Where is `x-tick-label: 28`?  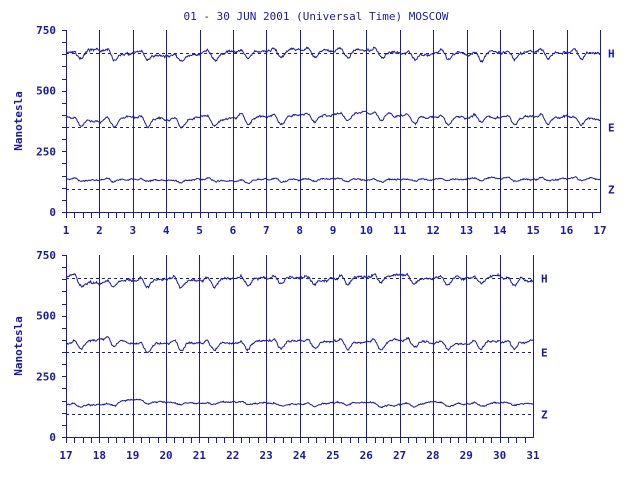
x-tick-label: 28 is located at coordinates (432, 455).